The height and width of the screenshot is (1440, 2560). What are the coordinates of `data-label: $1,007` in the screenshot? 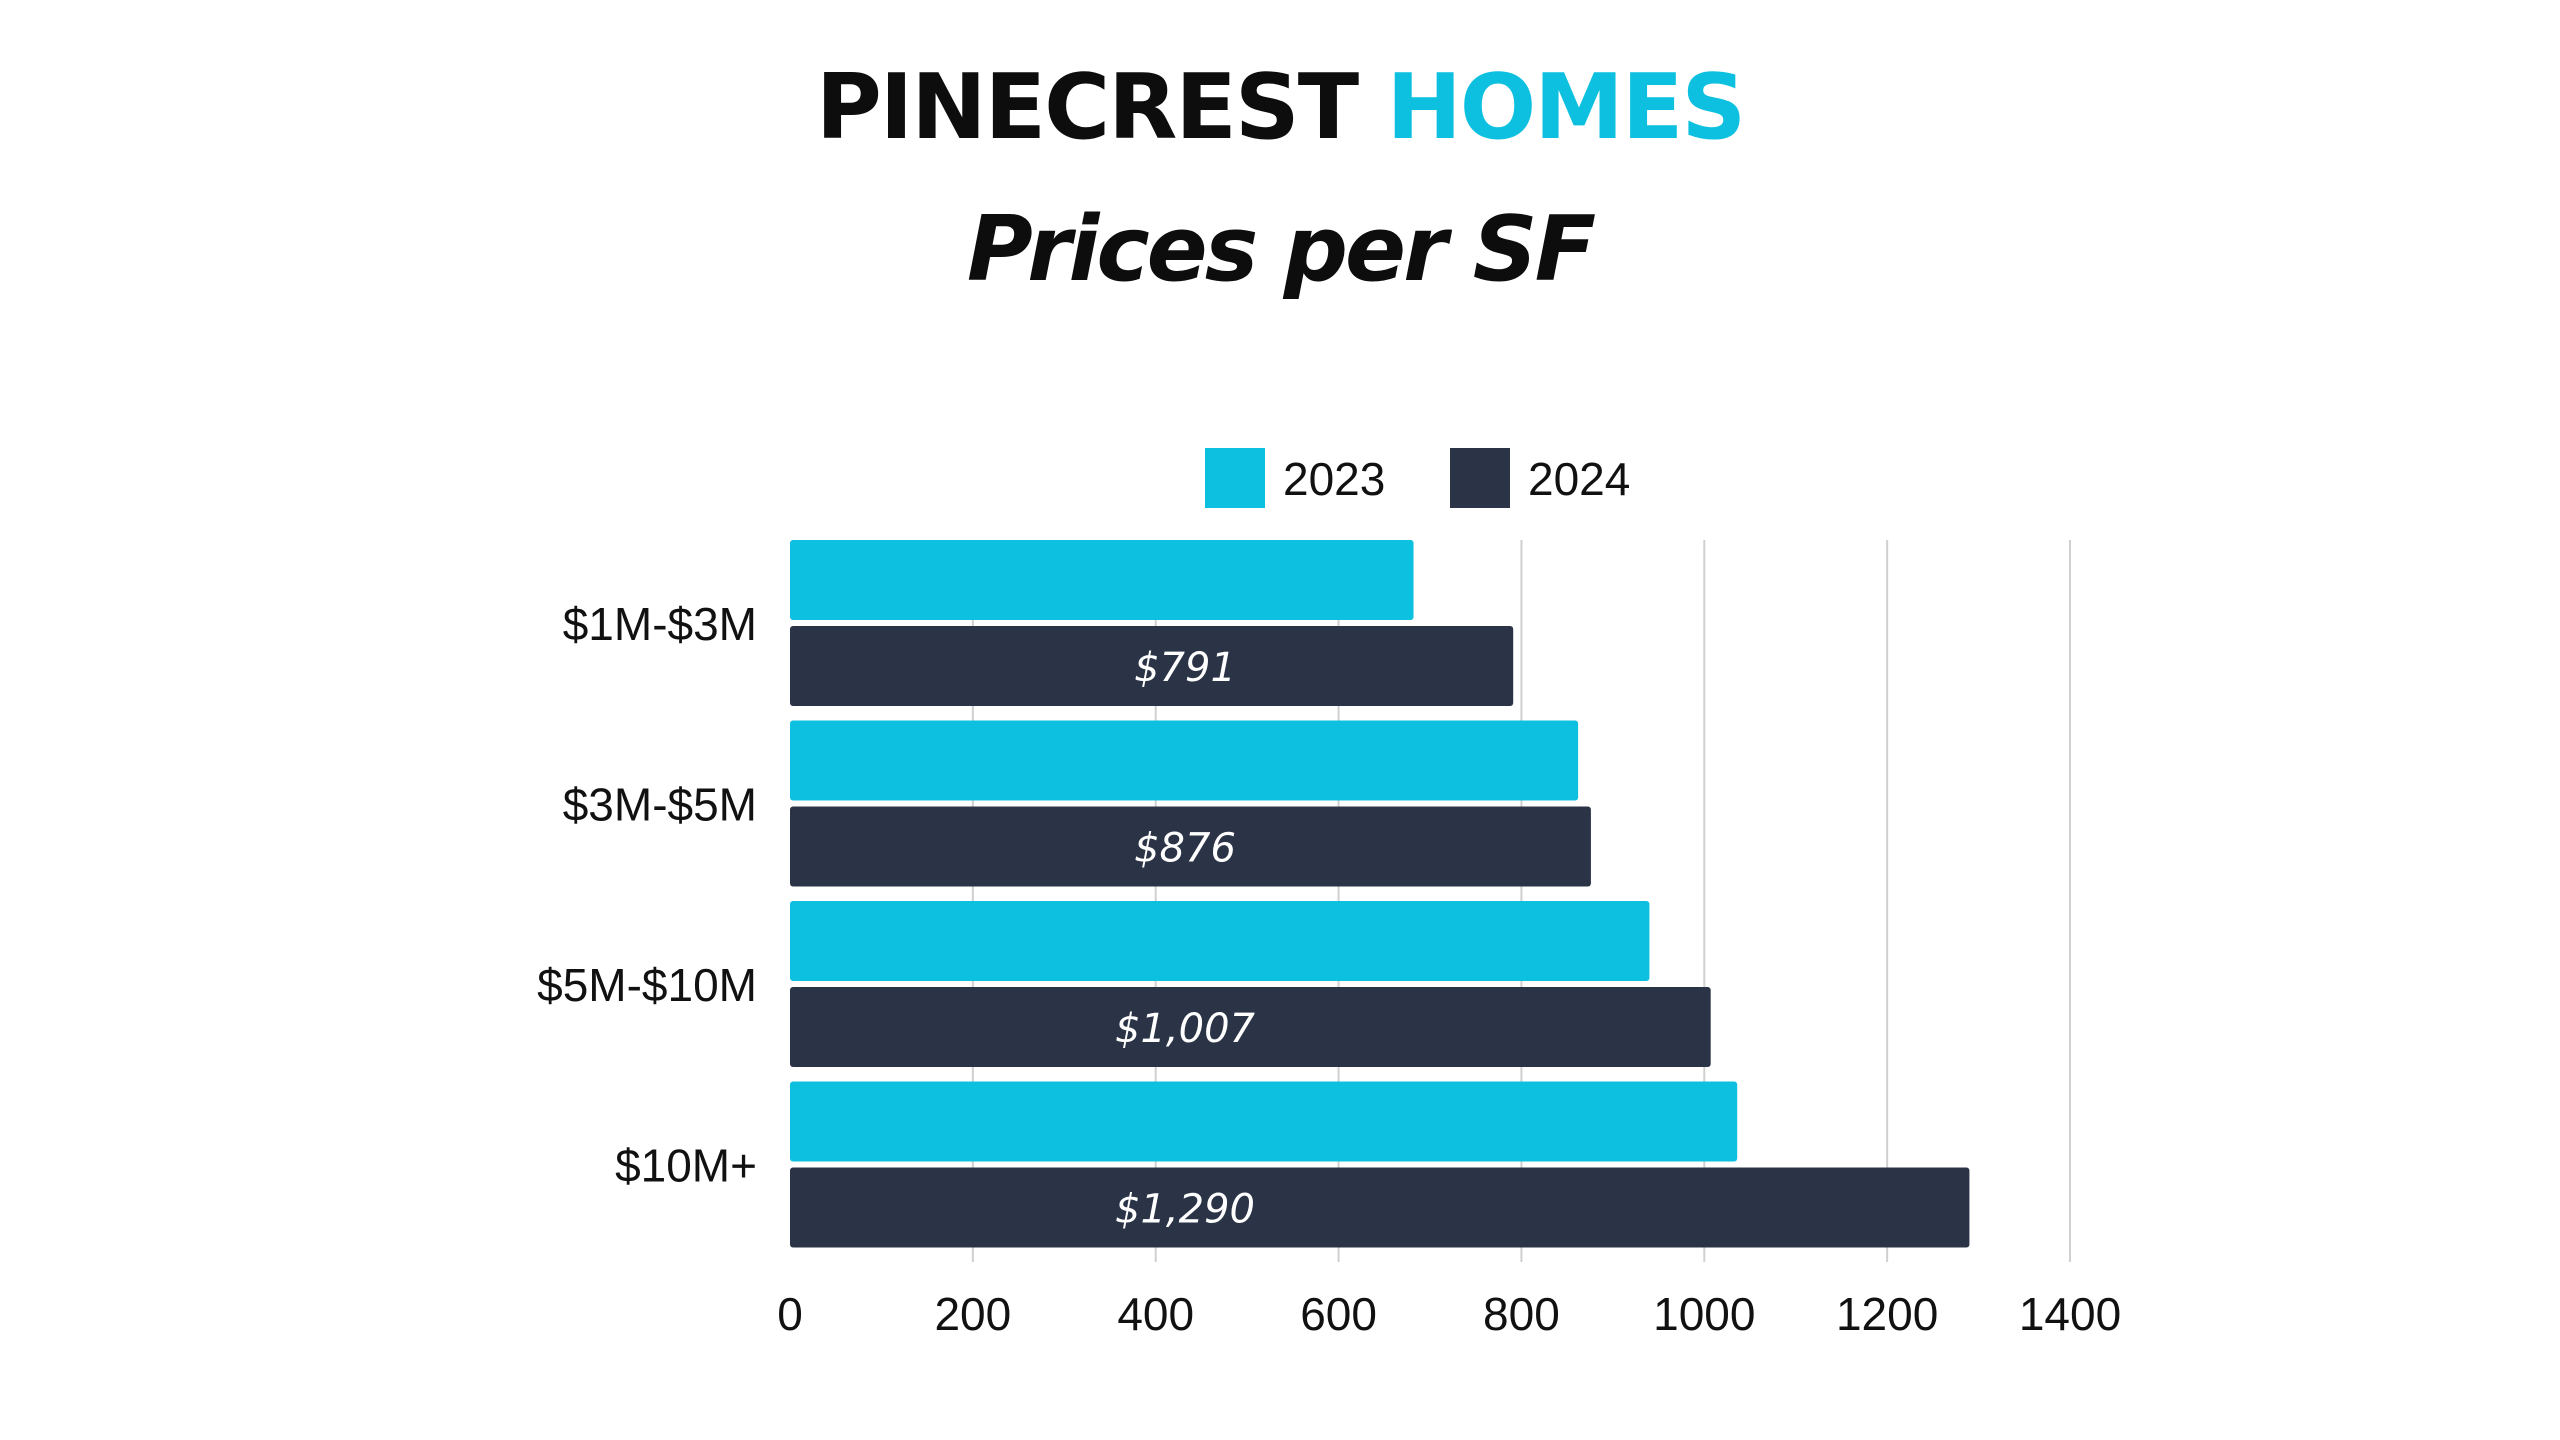 It's located at (1185, 1029).